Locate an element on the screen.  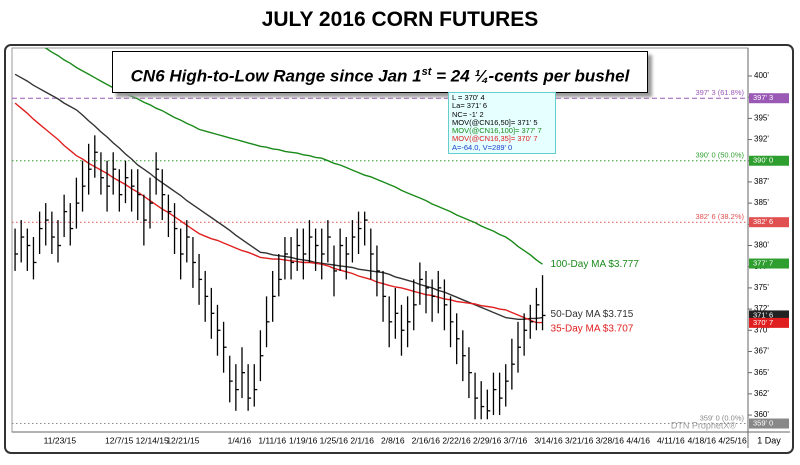
level-axis-label: 397' 3 is located at coordinates (763, 97).